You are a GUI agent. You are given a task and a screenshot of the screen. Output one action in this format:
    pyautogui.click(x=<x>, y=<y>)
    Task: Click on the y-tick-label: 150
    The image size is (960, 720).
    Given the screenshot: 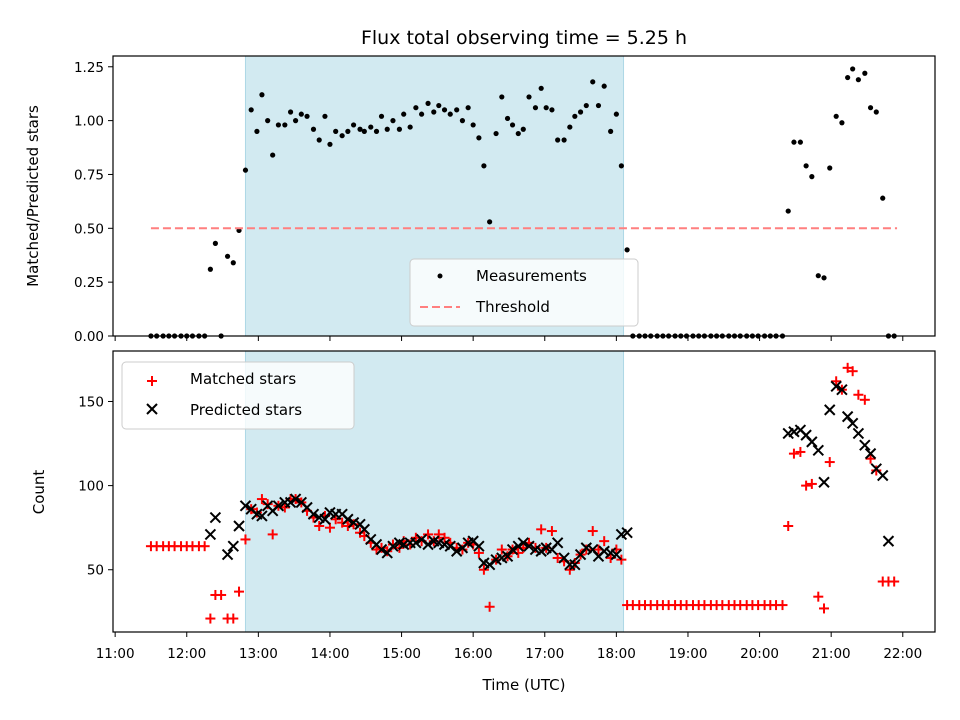 What is the action you would take?
    pyautogui.click(x=91, y=402)
    